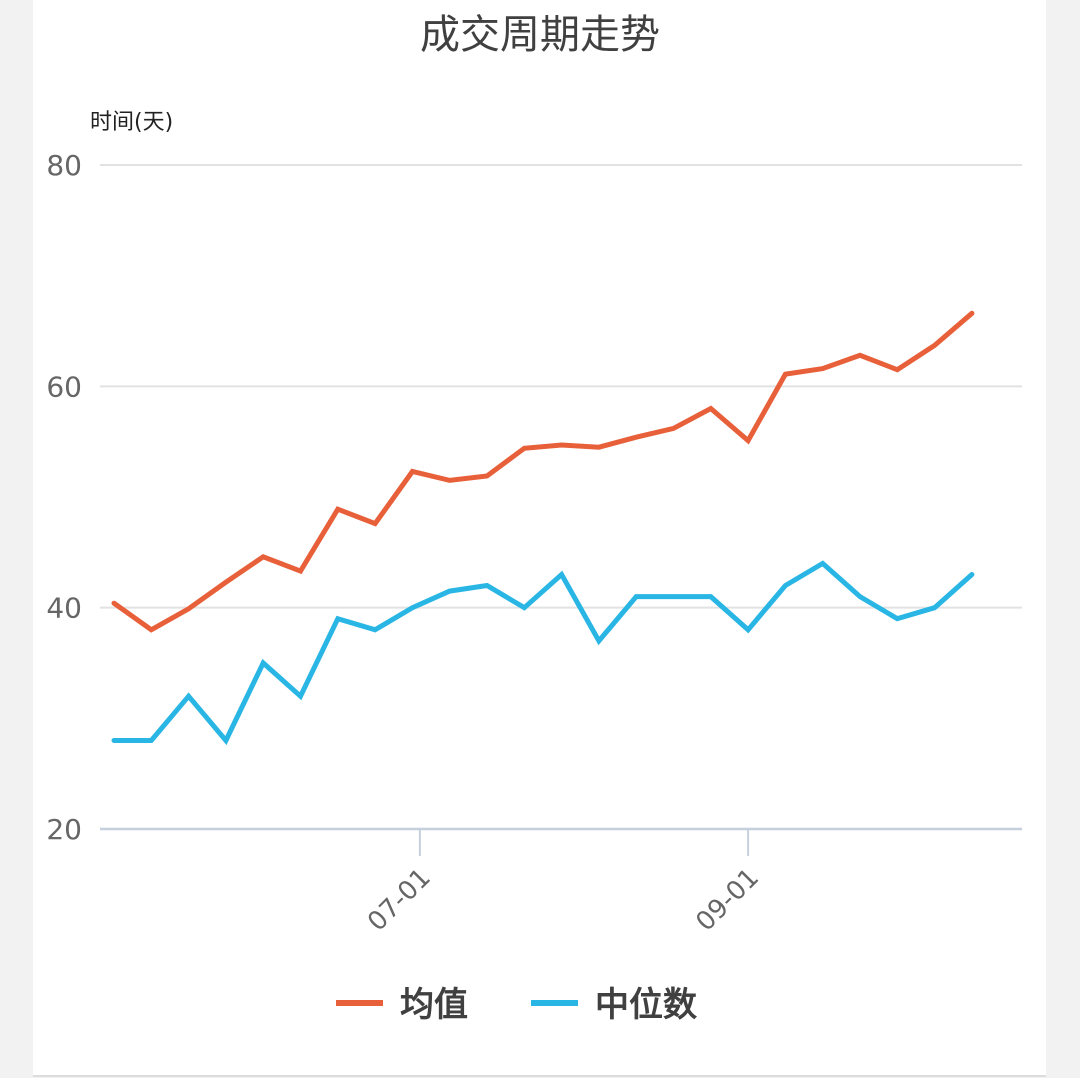  What do you see at coordinates (646, 1005) in the screenshot?
I see `legend-label: 中位数` at bounding box center [646, 1005].